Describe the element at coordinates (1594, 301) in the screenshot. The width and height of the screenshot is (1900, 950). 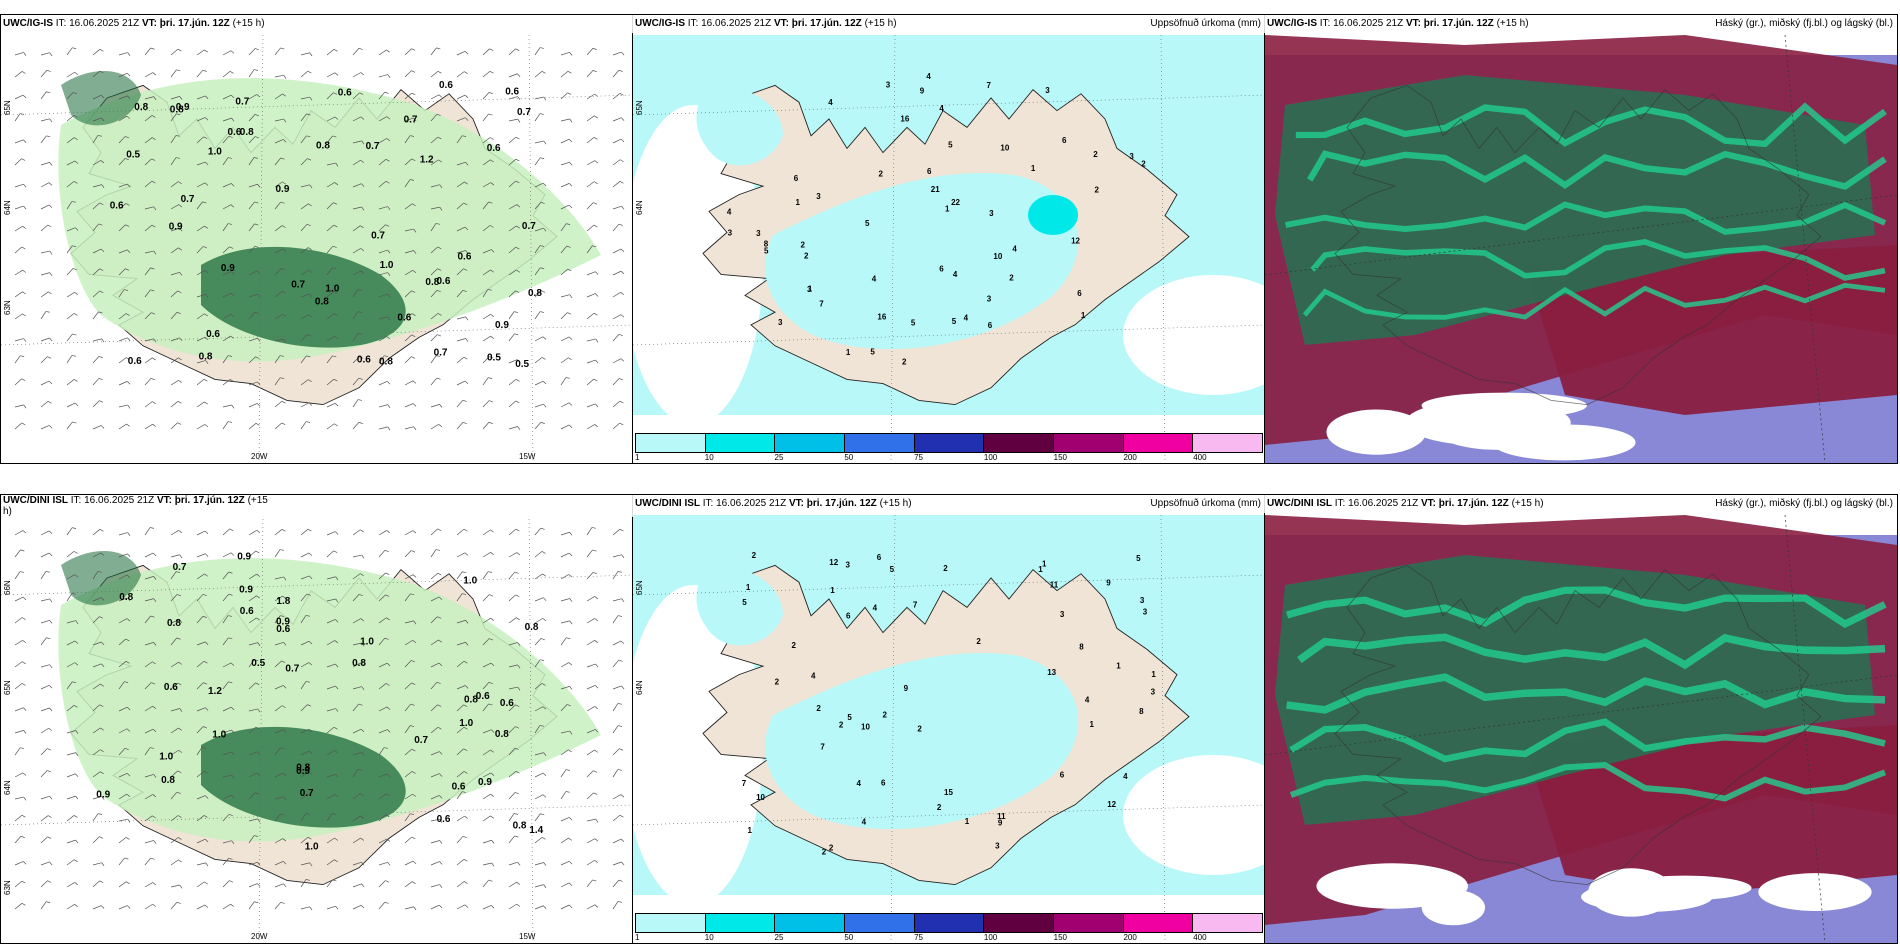
I see `cloud-front` at that location.